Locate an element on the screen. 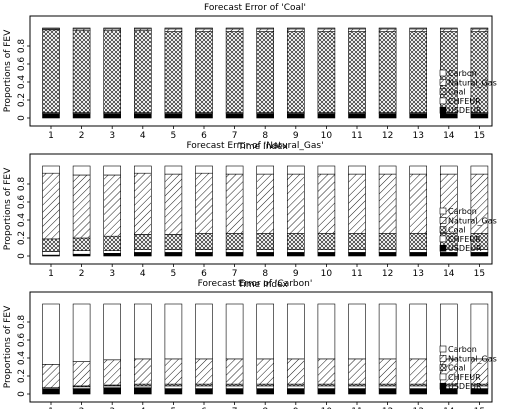 This screenshot has height=409, width=511. x-tick-label: 3 is located at coordinates (112, 274).